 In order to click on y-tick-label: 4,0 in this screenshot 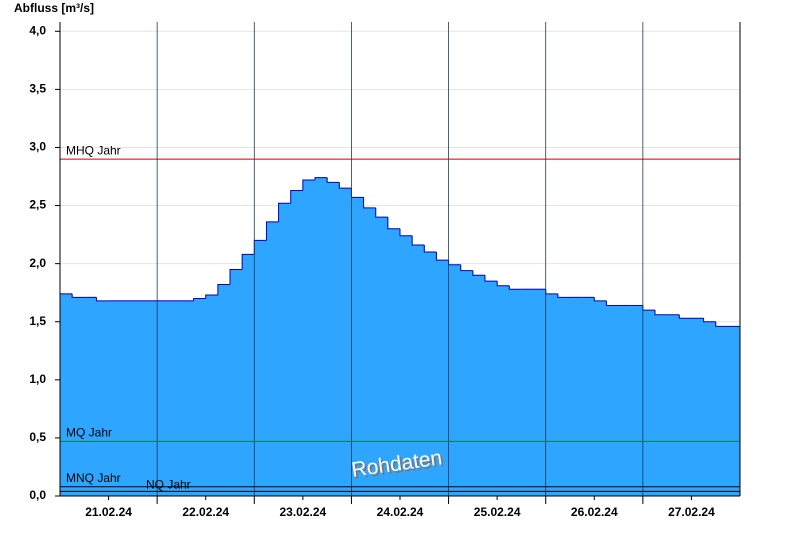, I will do `click(37, 30)`.